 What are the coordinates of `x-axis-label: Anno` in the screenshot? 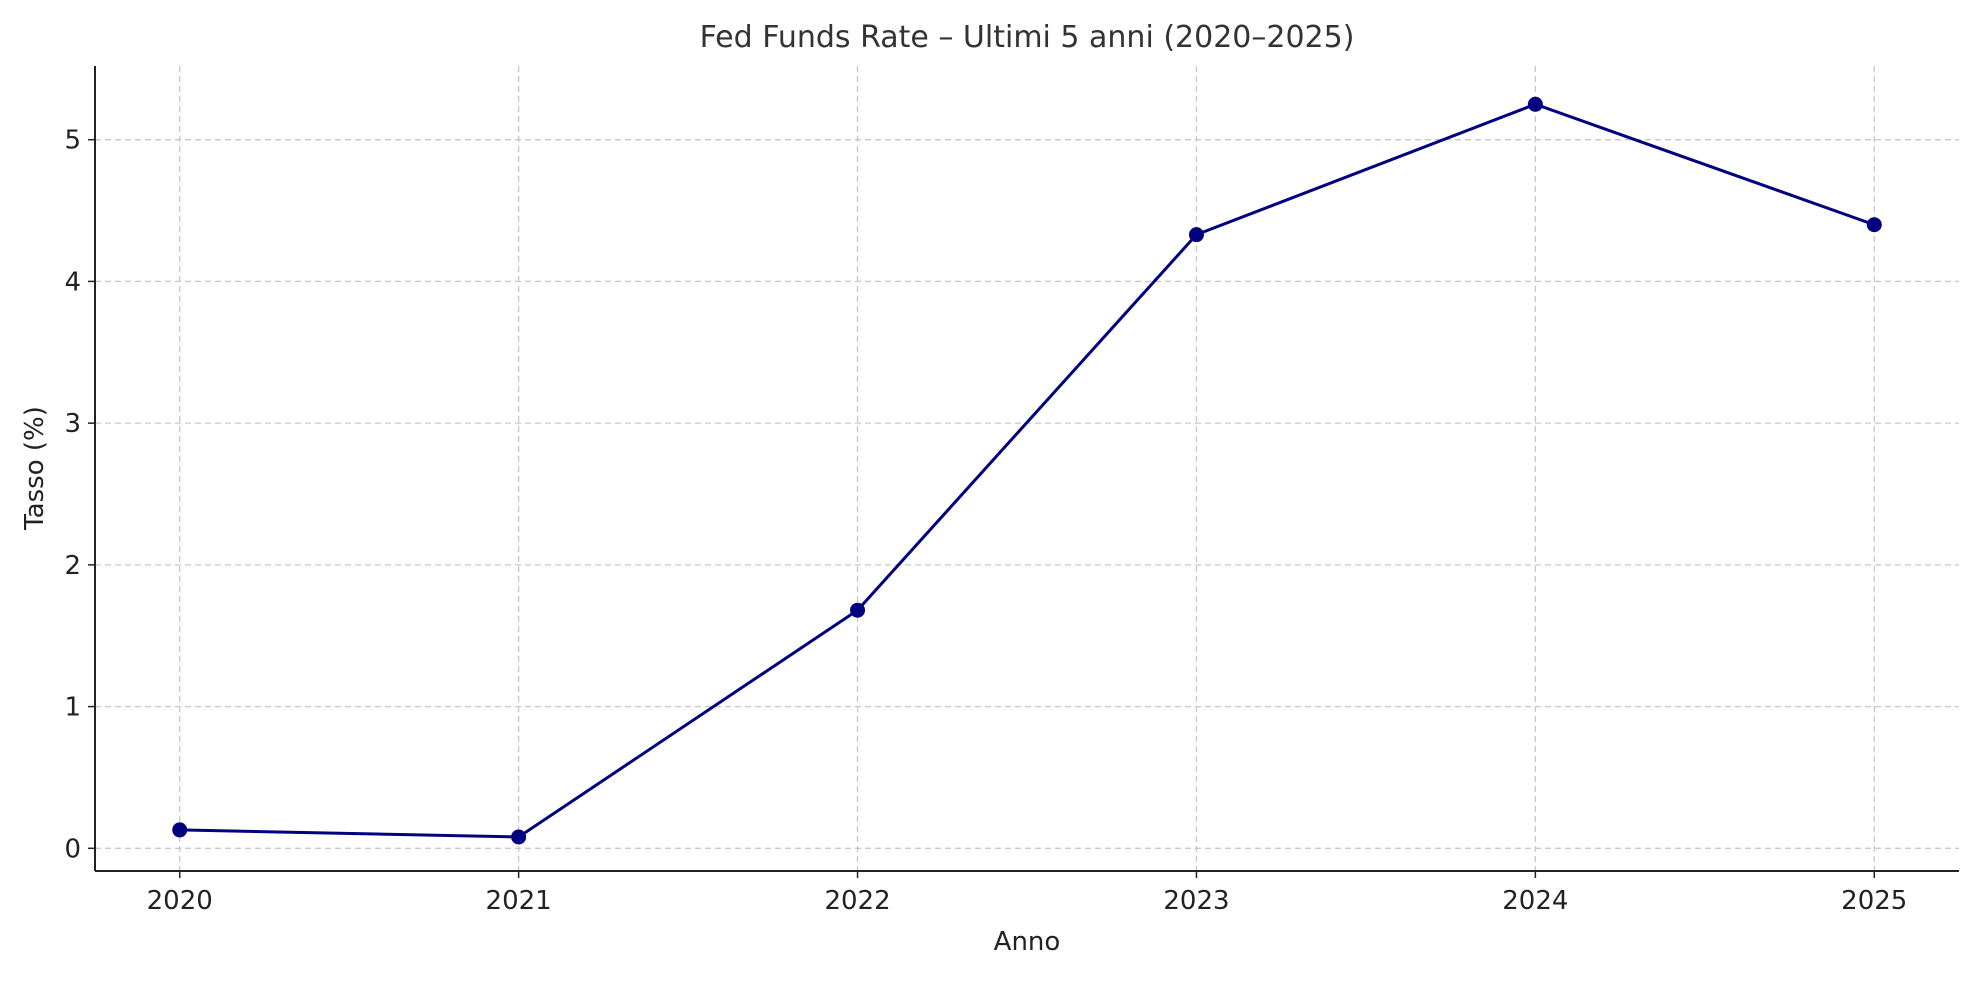 It's located at (1027, 942).